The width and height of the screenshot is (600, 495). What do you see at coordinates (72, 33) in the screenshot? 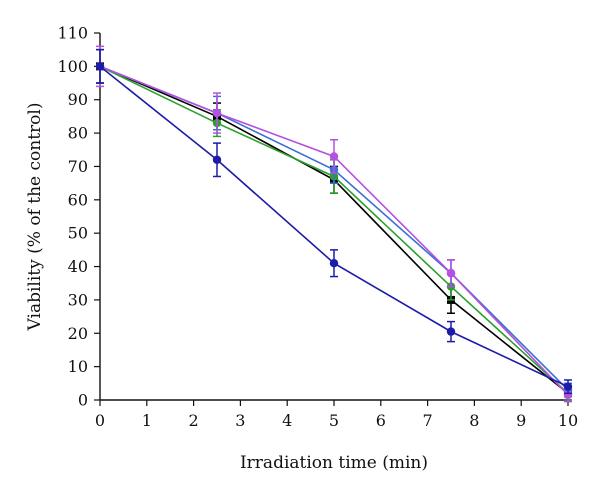
I see `y-tick-label: 110` at bounding box center [72, 33].